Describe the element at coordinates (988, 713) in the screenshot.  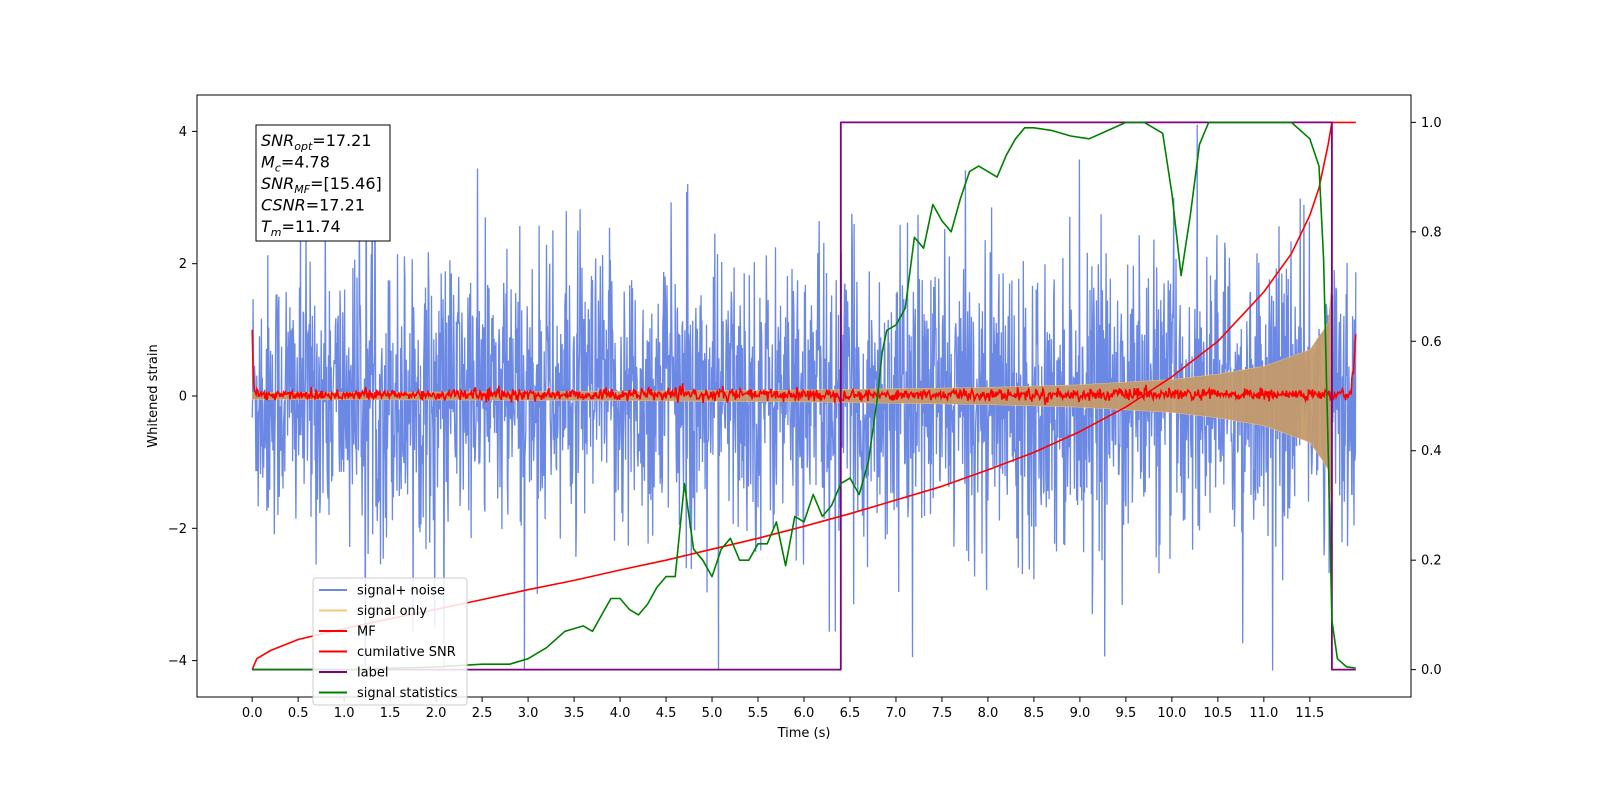
I see `x-tick-label: 8.0` at that location.